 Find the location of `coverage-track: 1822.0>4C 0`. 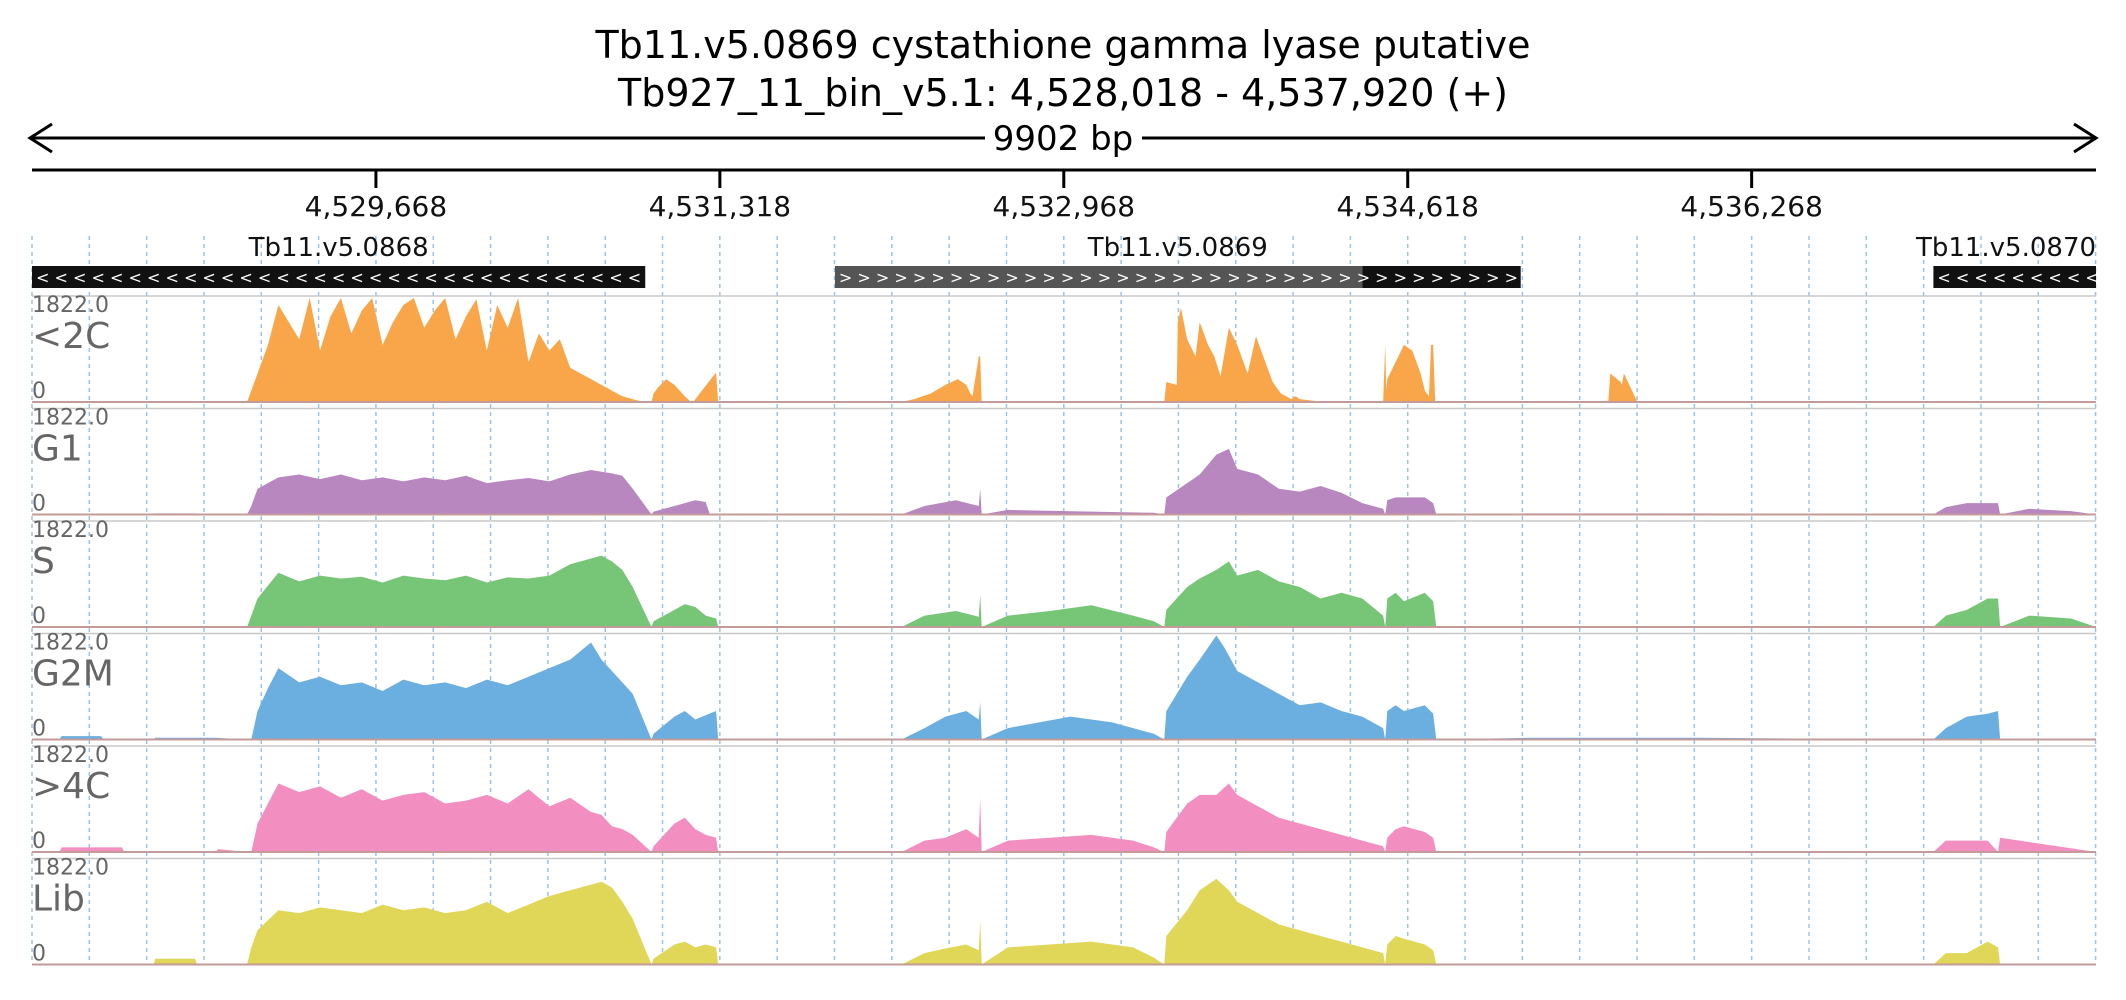

coverage-track: 1822.0>4C 0 is located at coordinates (1064, 798).